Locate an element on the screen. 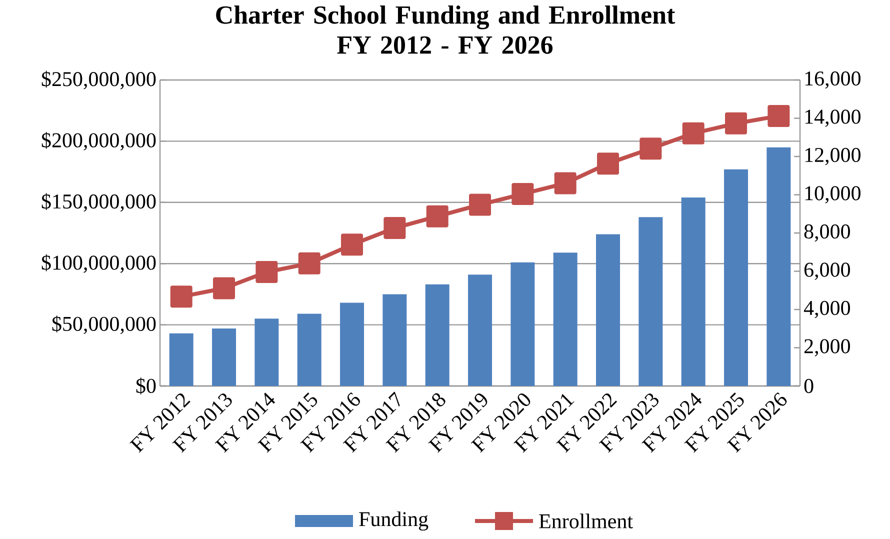 The height and width of the screenshot is (539, 890). y-tick-label: $150,000,000 is located at coordinates (99, 202).